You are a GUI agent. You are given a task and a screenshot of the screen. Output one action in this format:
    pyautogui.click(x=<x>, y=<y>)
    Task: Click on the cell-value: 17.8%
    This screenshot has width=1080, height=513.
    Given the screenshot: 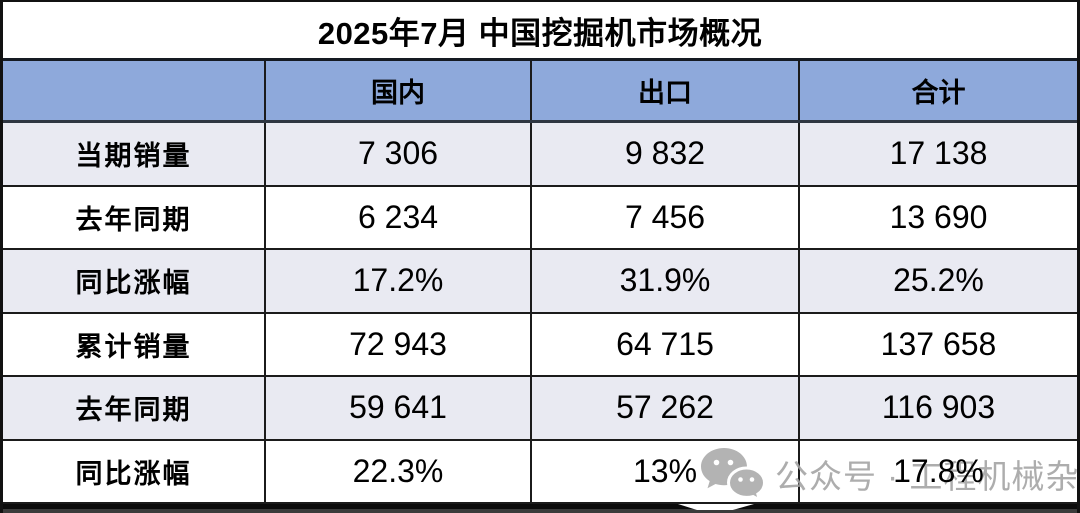 What is the action you would take?
    pyautogui.click(x=938, y=470)
    